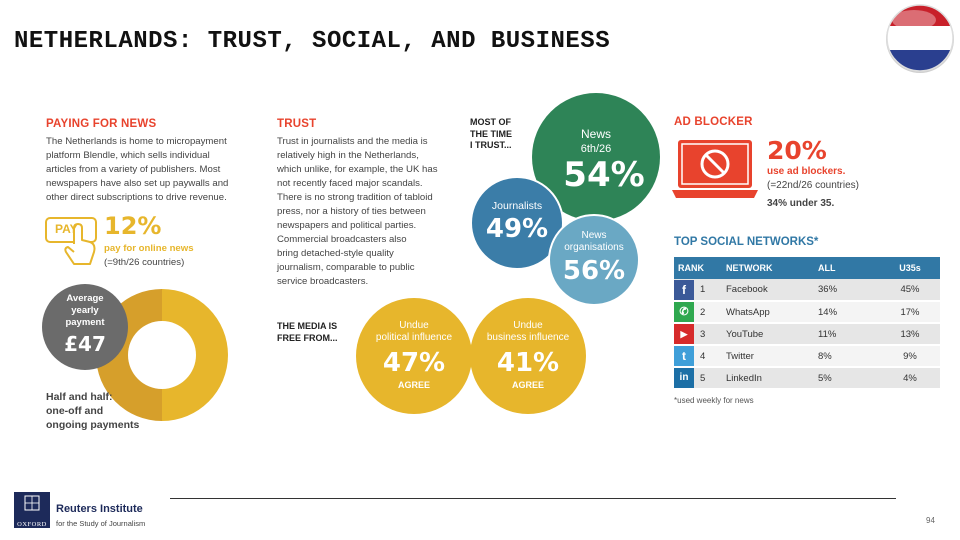 This screenshot has width=960, height=540. I want to click on business-label-2: business influence, so click(528, 337).